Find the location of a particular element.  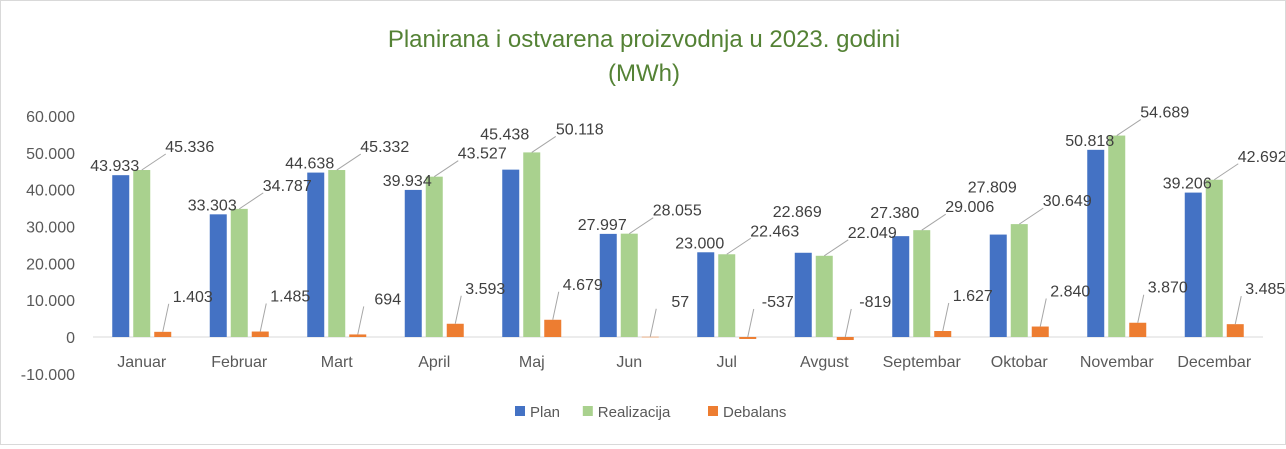

y-tick-label: 10.000 is located at coordinates (50, 301).